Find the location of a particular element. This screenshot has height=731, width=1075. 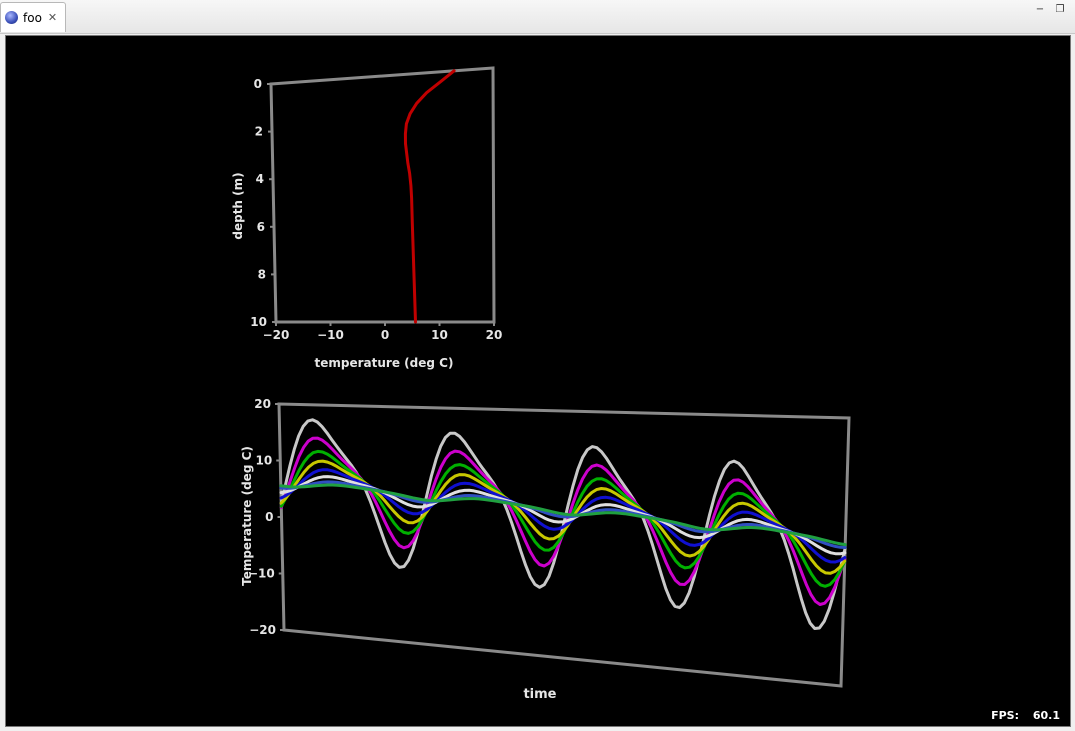

profile-x-axis-label: temperature (deg C) is located at coordinates (384, 363).